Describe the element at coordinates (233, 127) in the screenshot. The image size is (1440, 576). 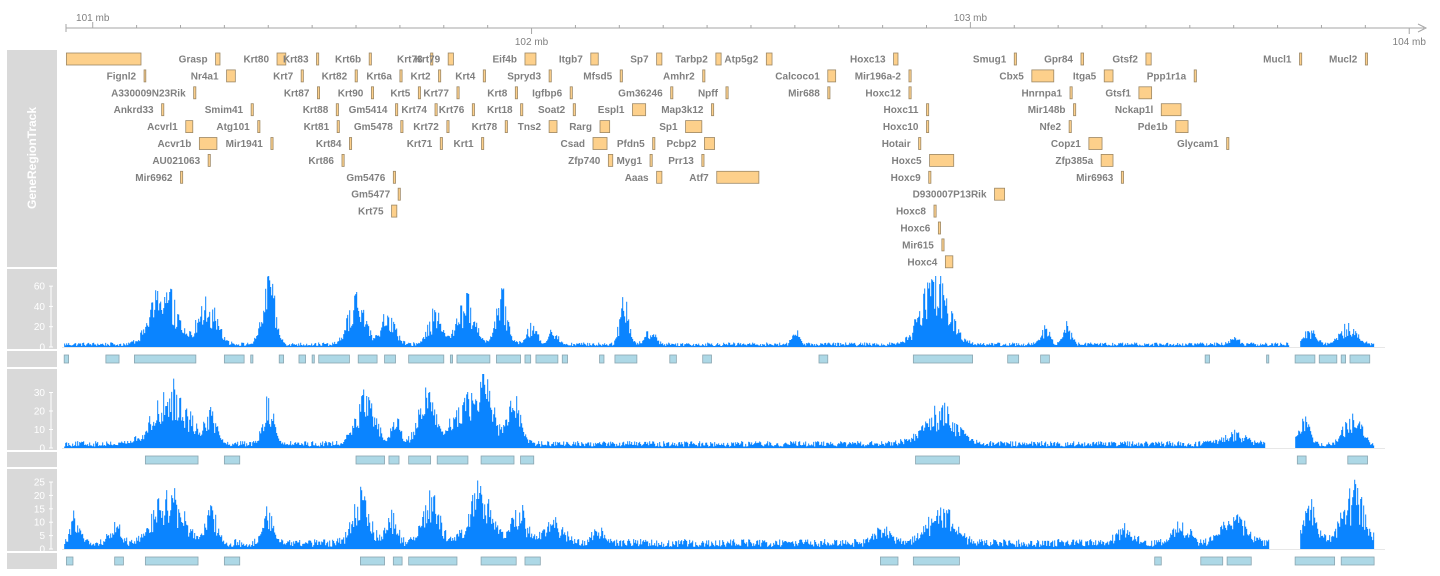
I see `gene-label: Atg101` at that location.